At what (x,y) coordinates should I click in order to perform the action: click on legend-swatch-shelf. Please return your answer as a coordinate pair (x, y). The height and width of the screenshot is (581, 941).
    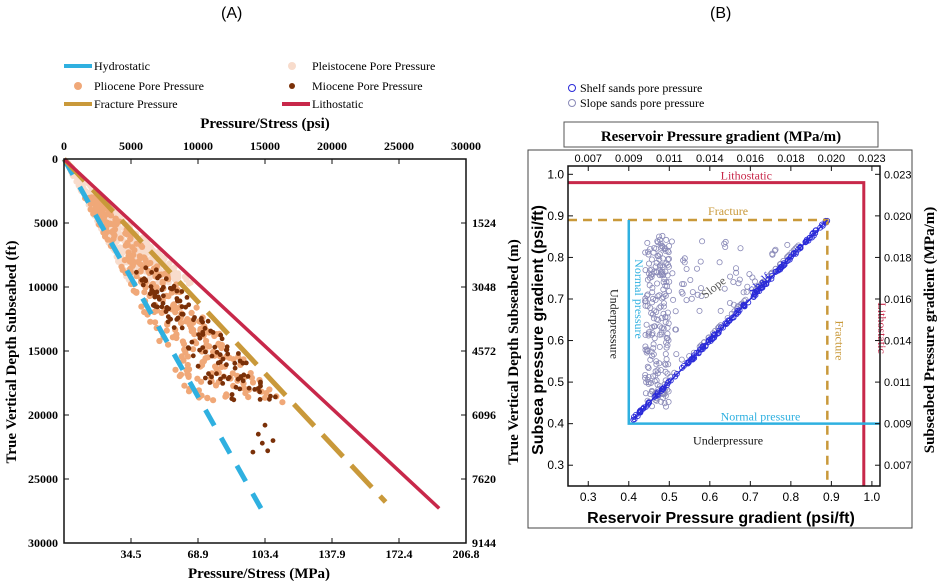
    Looking at the image, I should click on (572, 88).